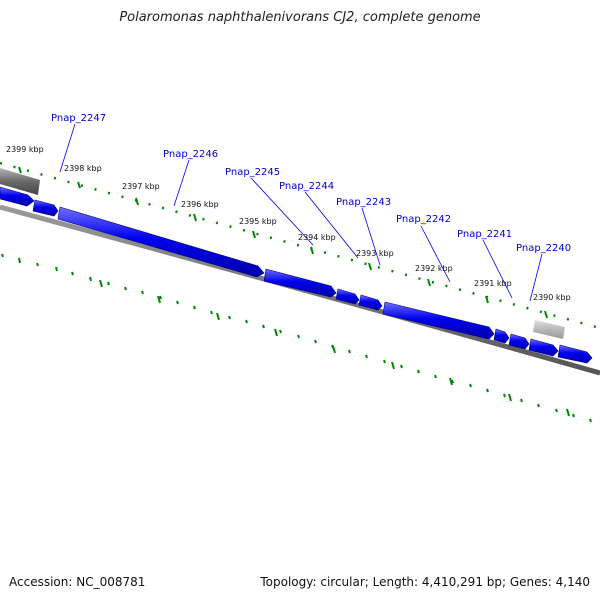 This screenshot has height=600, width=600. What do you see at coordinates (317, 237) in the screenshot?
I see `tick-label-2394: 2394 kbp` at bounding box center [317, 237].